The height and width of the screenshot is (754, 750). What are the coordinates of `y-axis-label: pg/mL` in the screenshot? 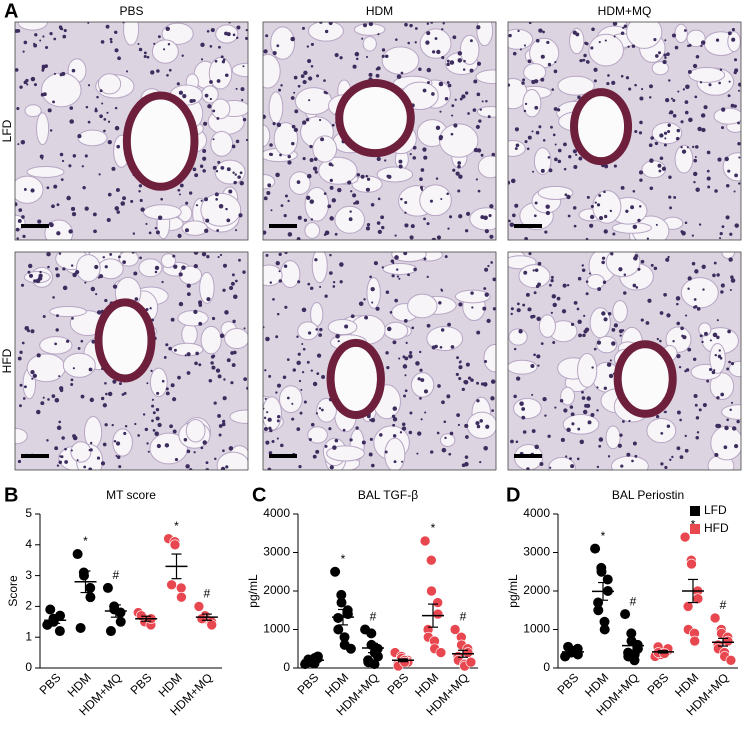 It's located at (253, 591).